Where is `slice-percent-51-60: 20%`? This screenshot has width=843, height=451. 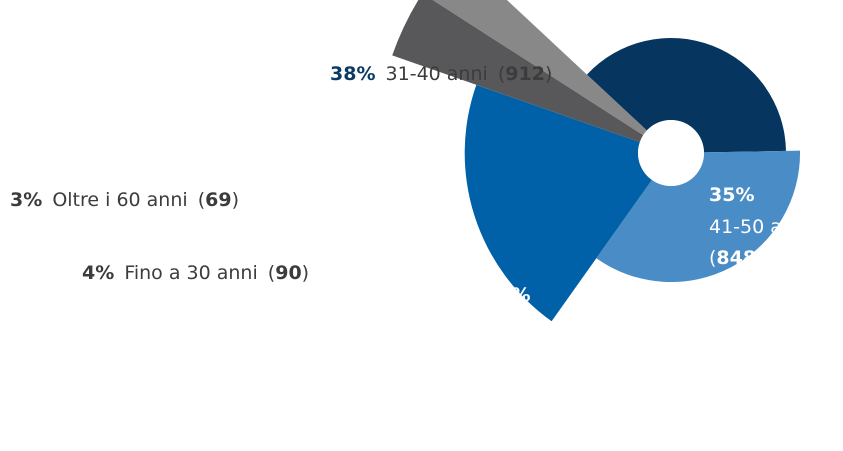
slice-percent-51-60: 20% is located at coordinates (507, 295).